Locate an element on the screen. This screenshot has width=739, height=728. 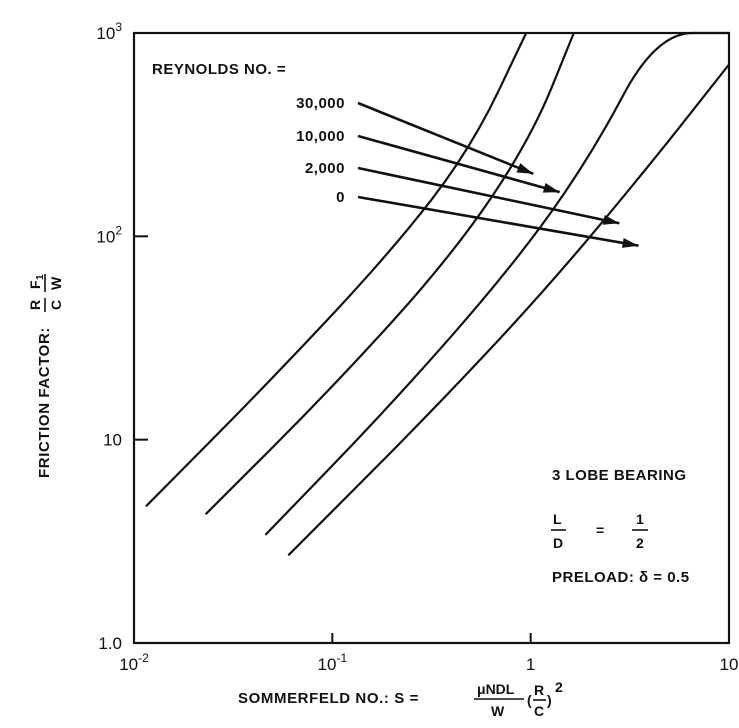
x-tick-label-base-3: 10 is located at coordinates (729, 664).